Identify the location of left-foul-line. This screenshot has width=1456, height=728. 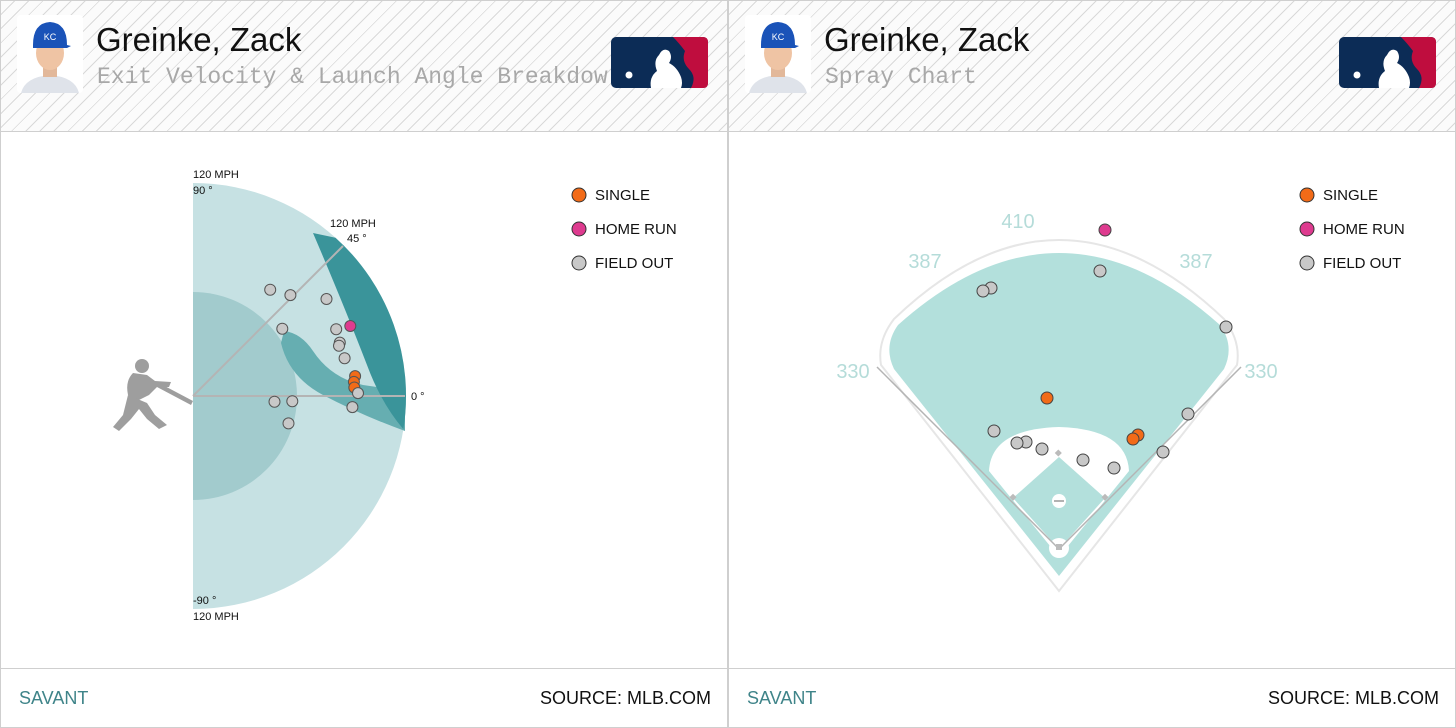
(968, 458).